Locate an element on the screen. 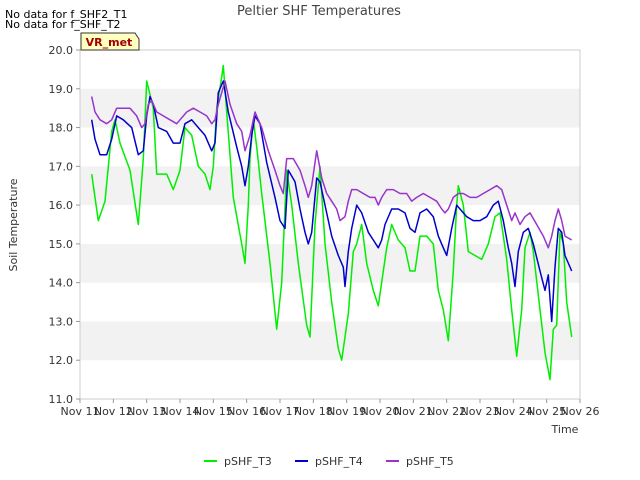 Image resolution: width=640 pixels, height=480 pixels. legend-label-pSHF_T5: pSHF_T5 is located at coordinates (430, 461).